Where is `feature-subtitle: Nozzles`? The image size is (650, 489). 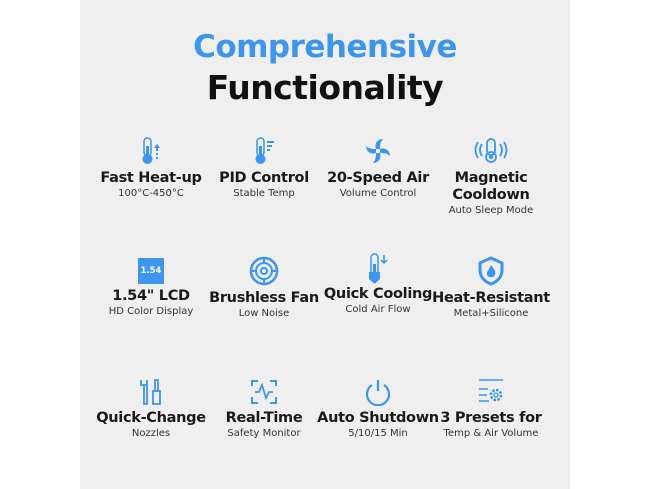
feature-subtitle: Nozzles is located at coordinates (151, 433).